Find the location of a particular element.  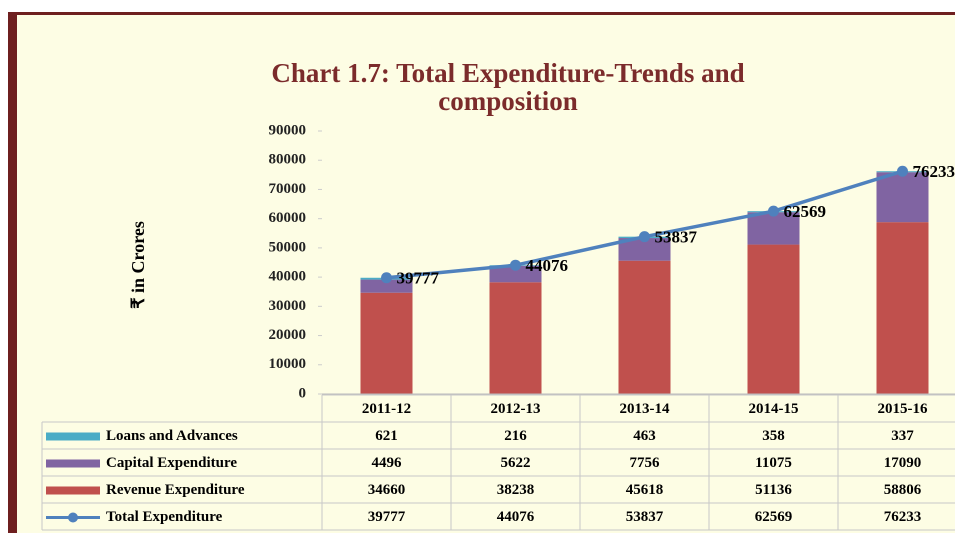

y-tick-label: 80000 is located at coordinates (288, 160).